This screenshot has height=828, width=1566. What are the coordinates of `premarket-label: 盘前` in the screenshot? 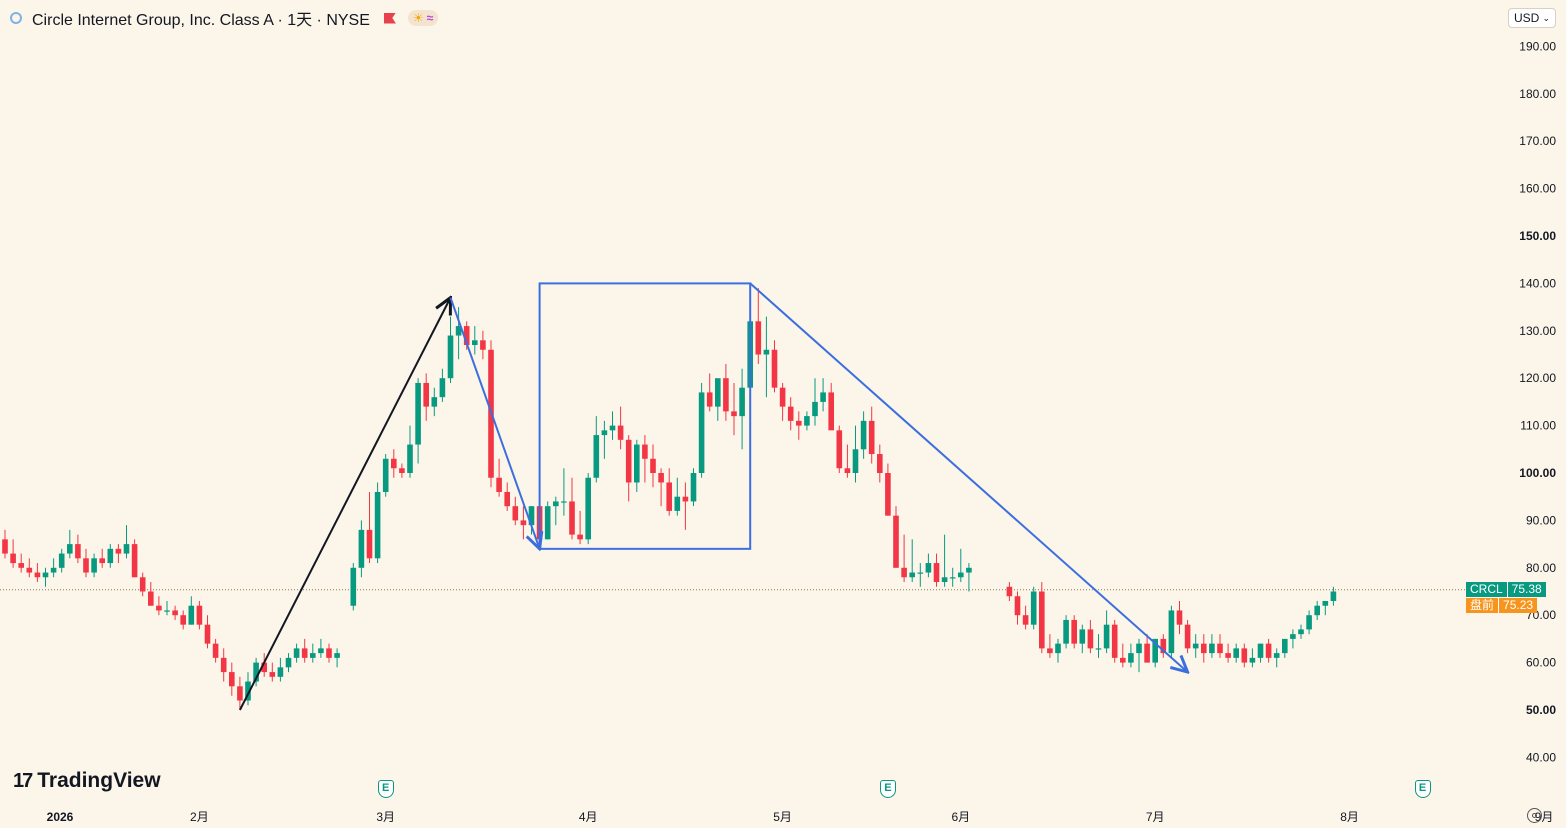 It's located at (1483, 605).